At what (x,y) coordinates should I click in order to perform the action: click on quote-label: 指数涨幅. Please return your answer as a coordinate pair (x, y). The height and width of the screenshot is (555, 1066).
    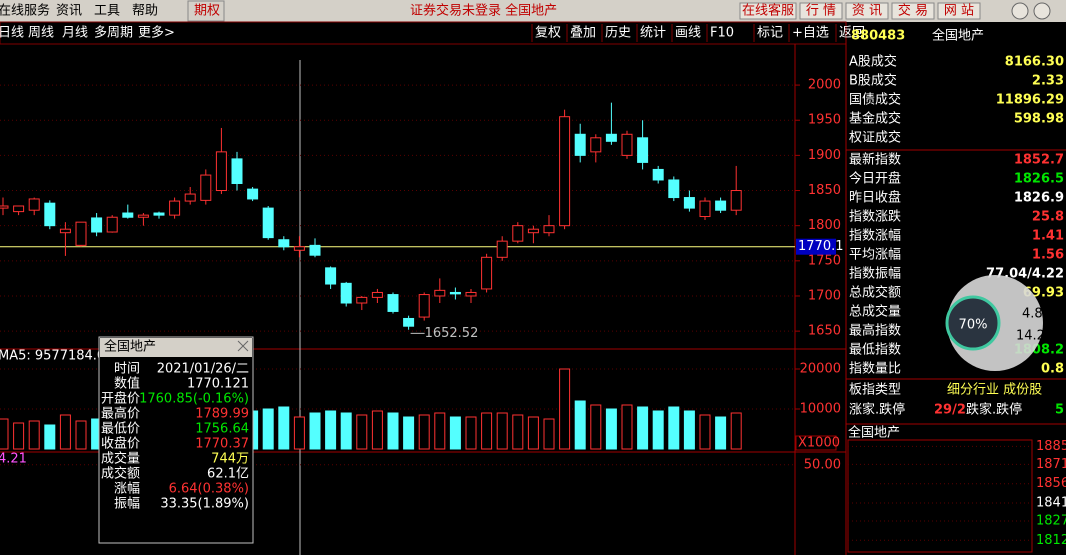
    Looking at the image, I should click on (875, 236).